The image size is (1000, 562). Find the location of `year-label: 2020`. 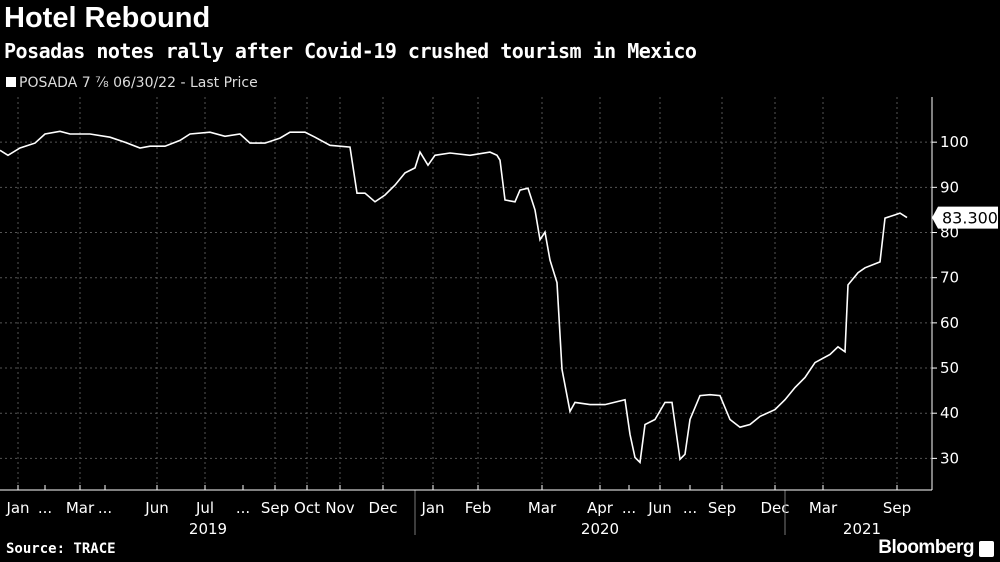

year-label: 2020 is located at coordinates (600, 529).